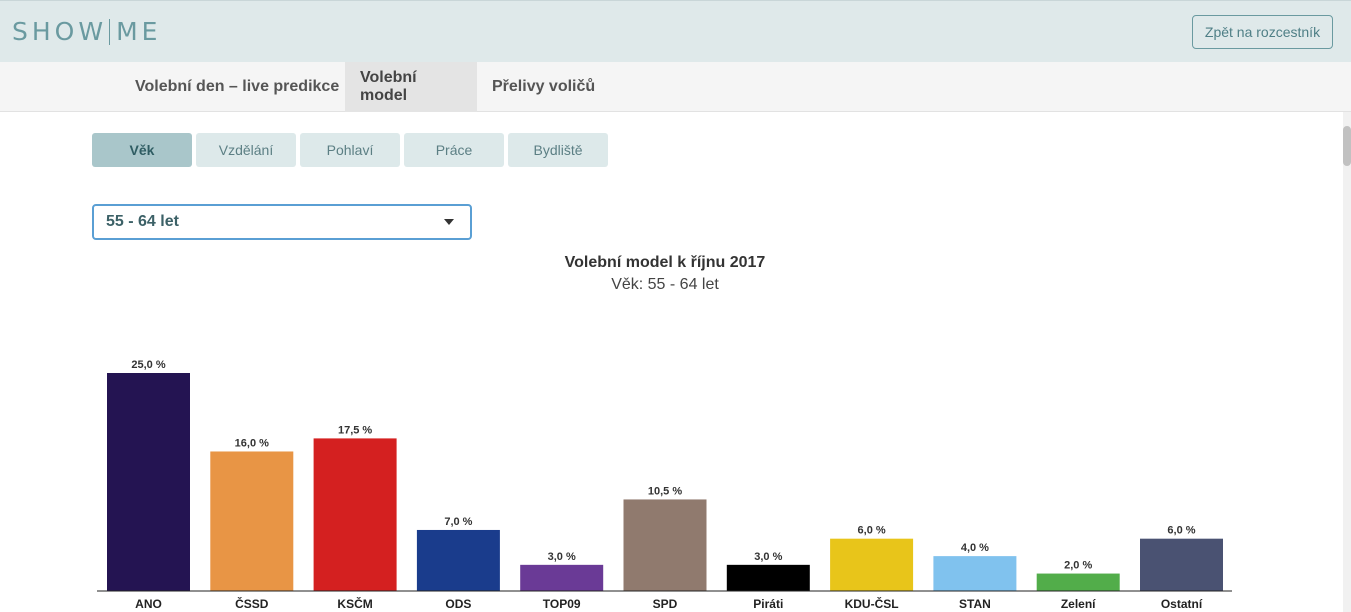 This screenshot has height=612, width=1351. I want to click on value-label: 2,0 %, so click(1078, 566).